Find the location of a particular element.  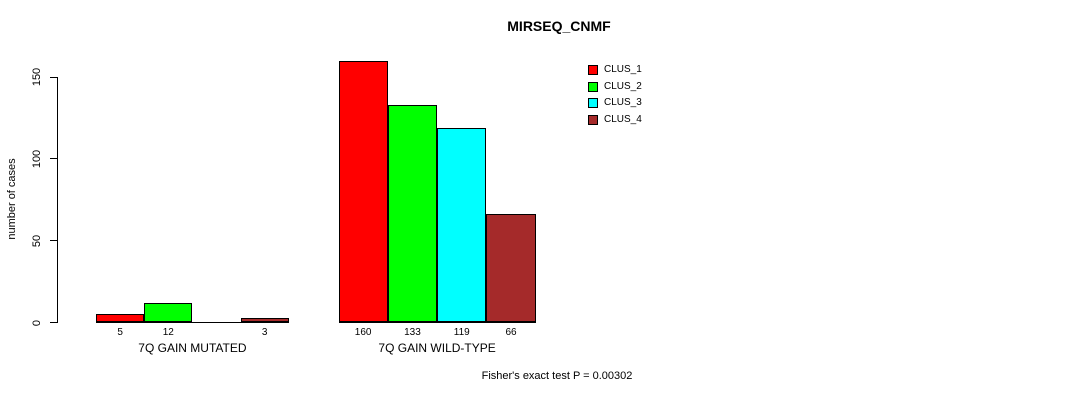

y-axis-tick-label: 100 is located at coordinates (37, 159).